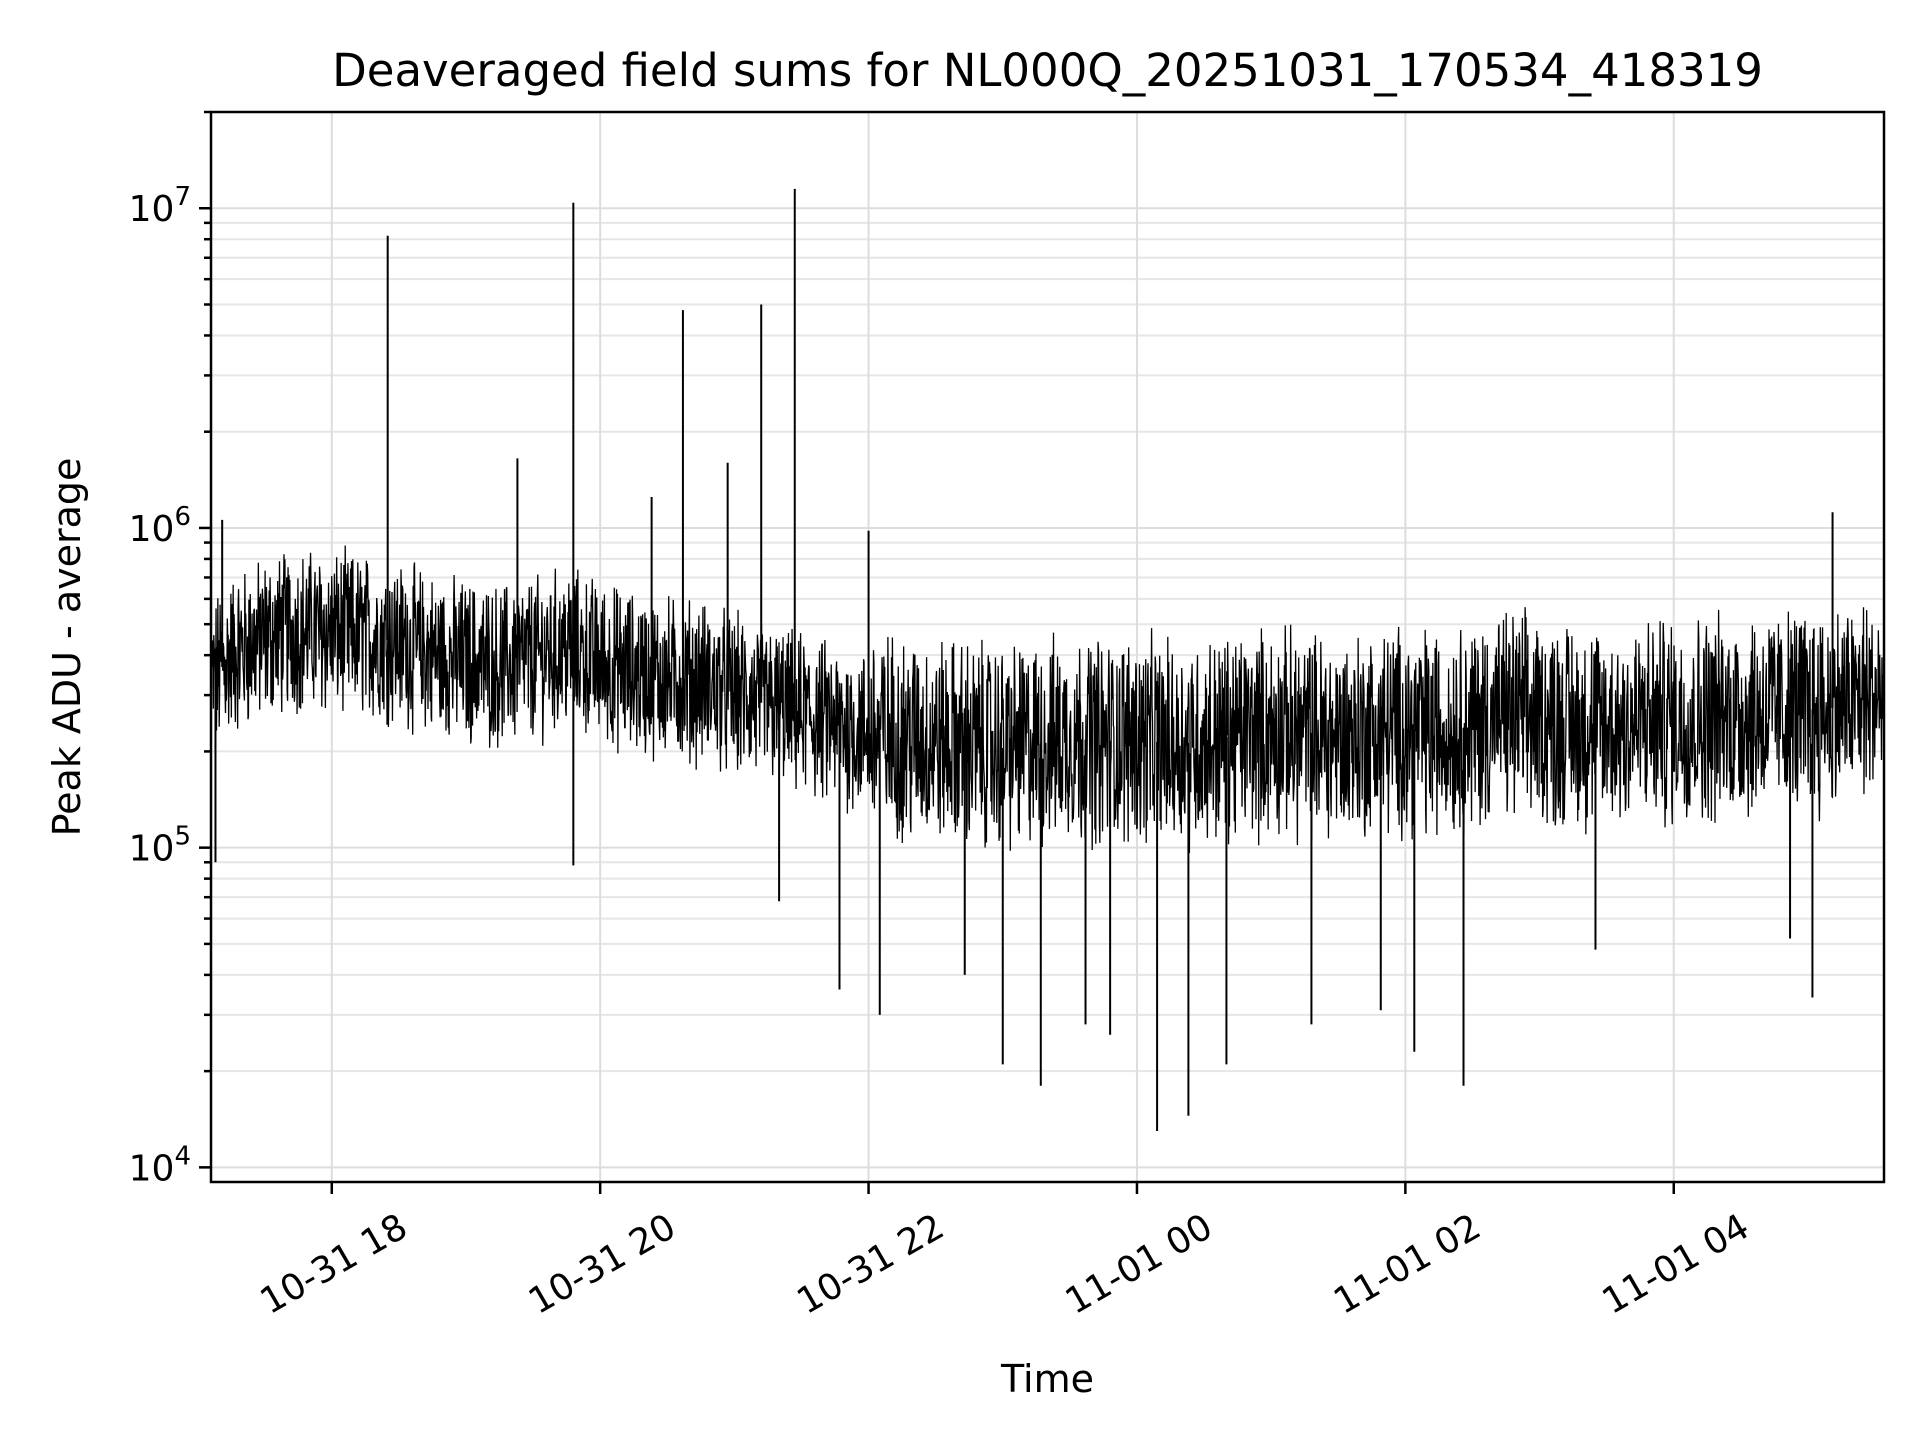  I want to click on y-tick-label: 10⁴, so click(160, 1165).